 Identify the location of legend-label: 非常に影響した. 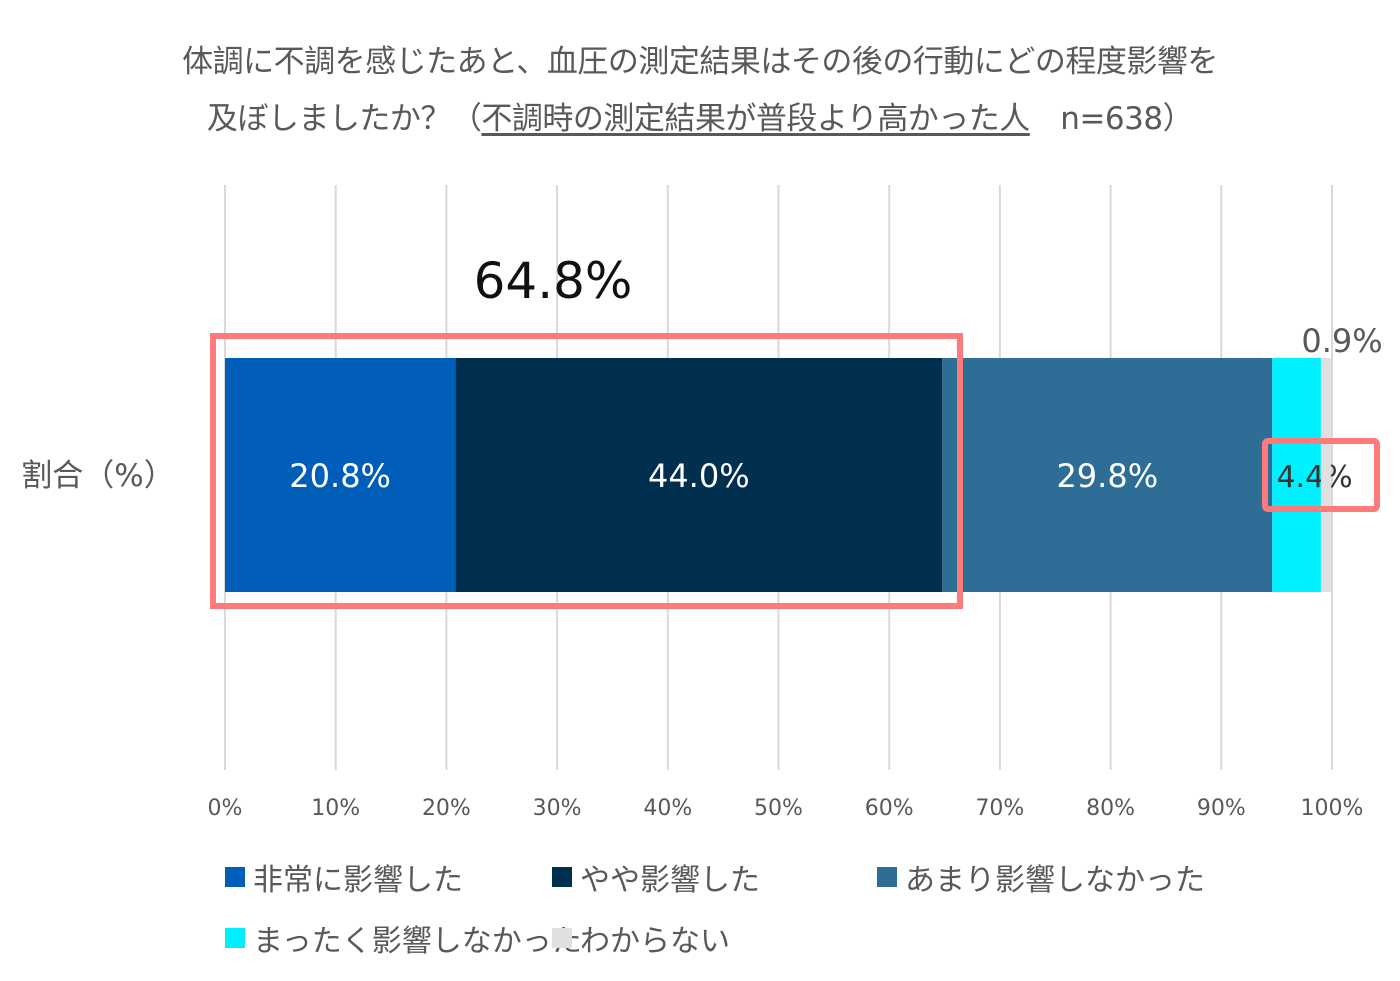
(358, 880).